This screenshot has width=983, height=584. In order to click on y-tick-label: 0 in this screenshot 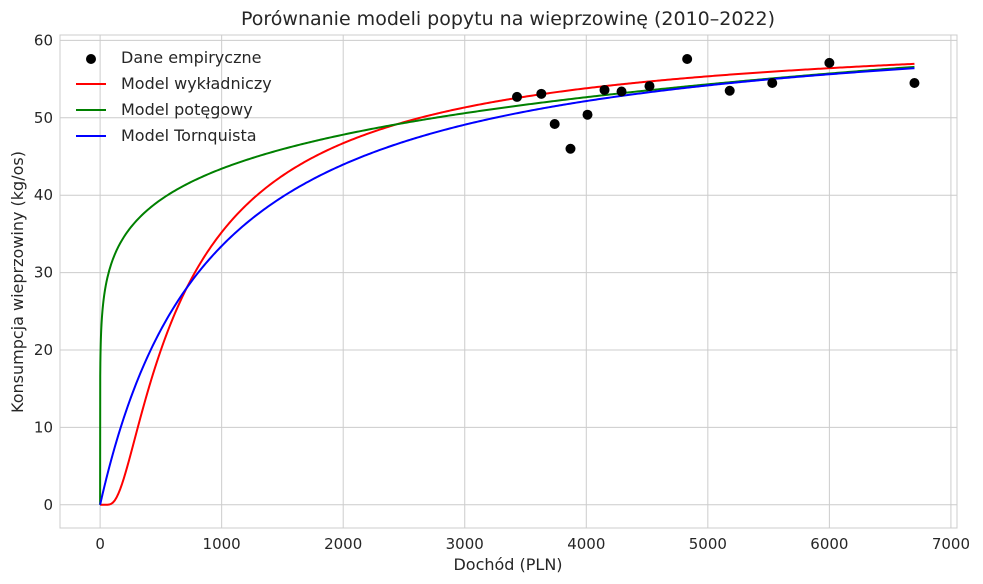, I will do `click(48, 505)`.